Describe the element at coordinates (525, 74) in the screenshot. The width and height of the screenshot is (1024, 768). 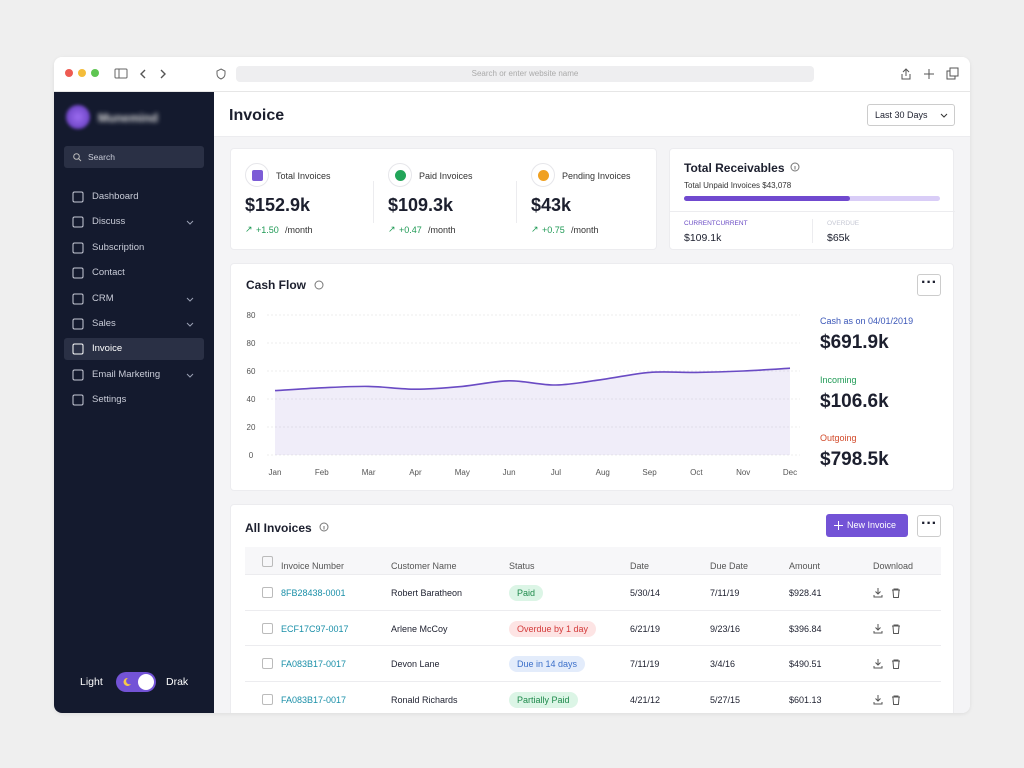
I see `address-bar: Search or enter website name` at that location.